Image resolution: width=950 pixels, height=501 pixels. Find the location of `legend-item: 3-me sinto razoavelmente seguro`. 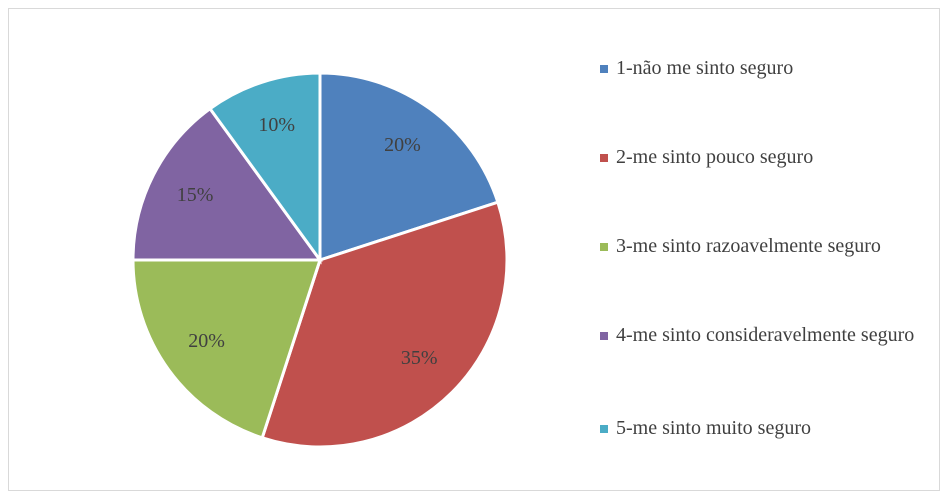

legend-item: 3-me sinto razoavelmente seguro is located at coordinates (770, 246).